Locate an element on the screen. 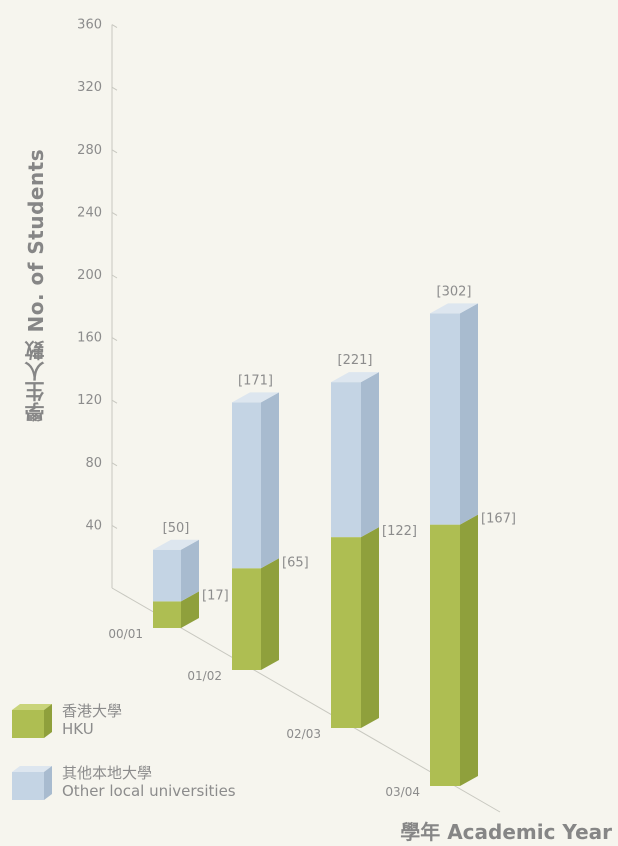 The width and height of the screenshot is (618, 846). legend-swatch-hku-icon is located at coordinates (32, 721).